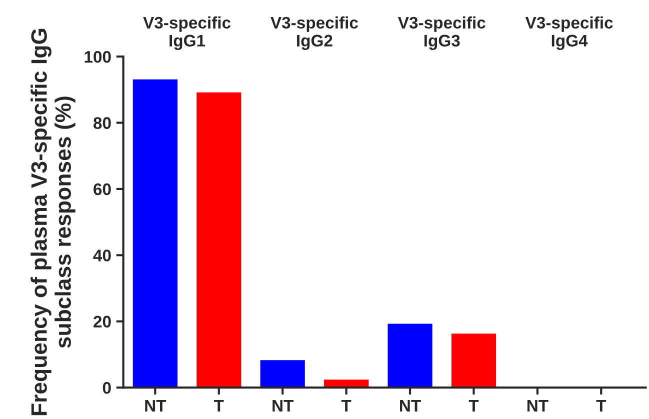 Image resolution: width=649 pixels, height=419 pixels. What do you see at coordinates (97, 56) in the screenshot?
I see `y-tick-label: 100` at bounding box center [97, 56].